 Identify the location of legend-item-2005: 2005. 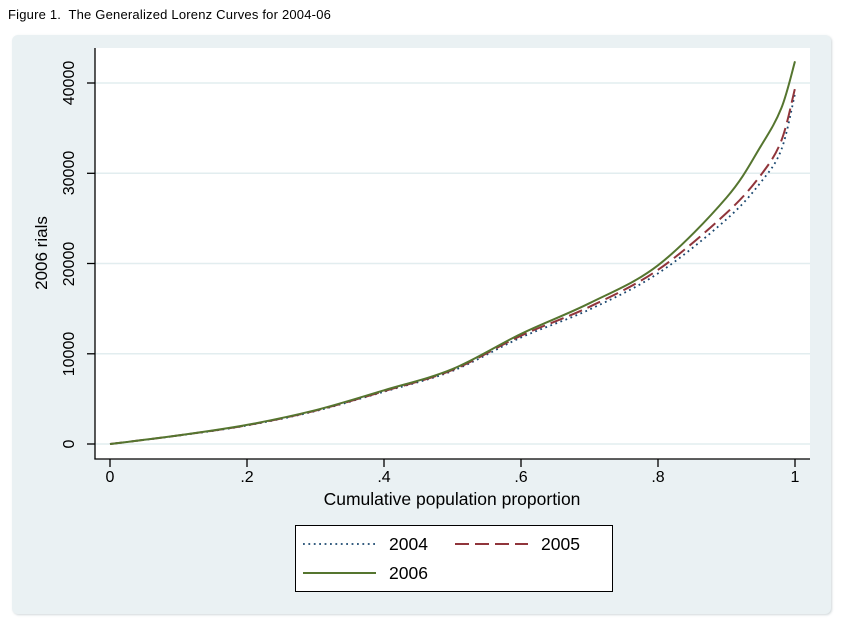
(531, 544).